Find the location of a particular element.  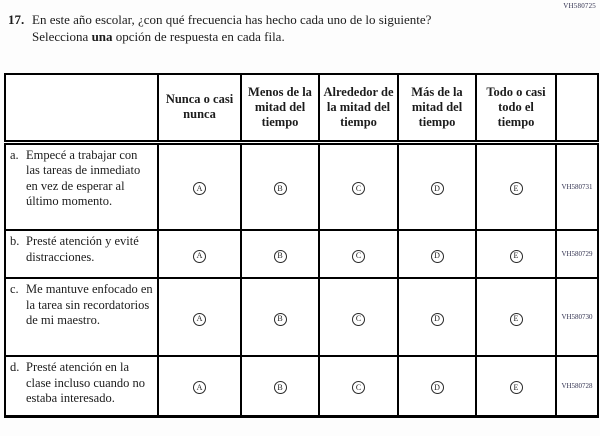

column-header-nunca: Nunca o casi nunca is located at coordinates (199, 109).